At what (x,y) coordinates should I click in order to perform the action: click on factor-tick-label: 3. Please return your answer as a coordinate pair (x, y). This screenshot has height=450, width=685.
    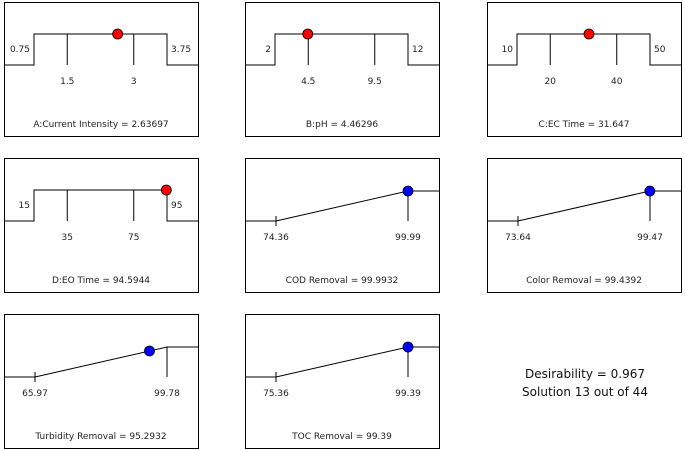
    Looking at the image, I should click on (134, 82).